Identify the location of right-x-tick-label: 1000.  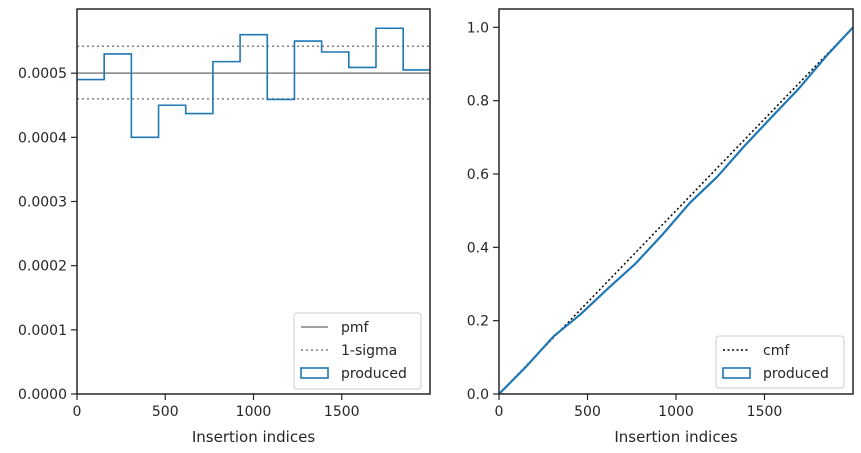
(676, 412).